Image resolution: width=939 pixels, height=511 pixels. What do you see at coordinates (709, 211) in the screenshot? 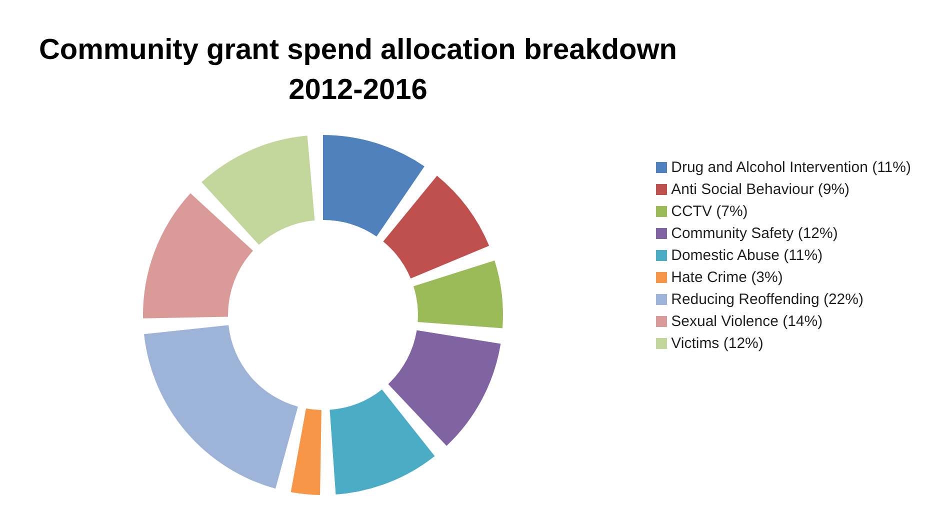
I see `legend-label: CCTV (7%)` at bounding box center [709, 211].